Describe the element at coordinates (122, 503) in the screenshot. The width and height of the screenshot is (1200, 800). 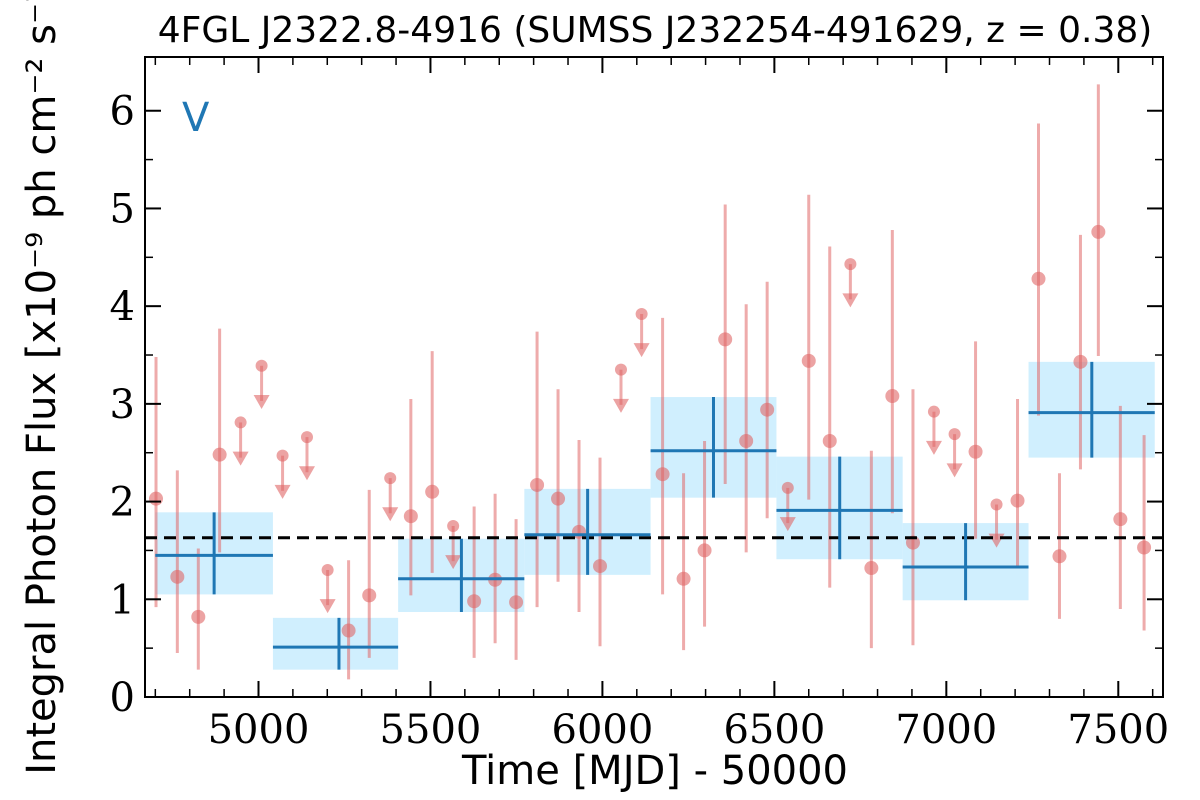
I see `y-tick-label: 2` at that location.